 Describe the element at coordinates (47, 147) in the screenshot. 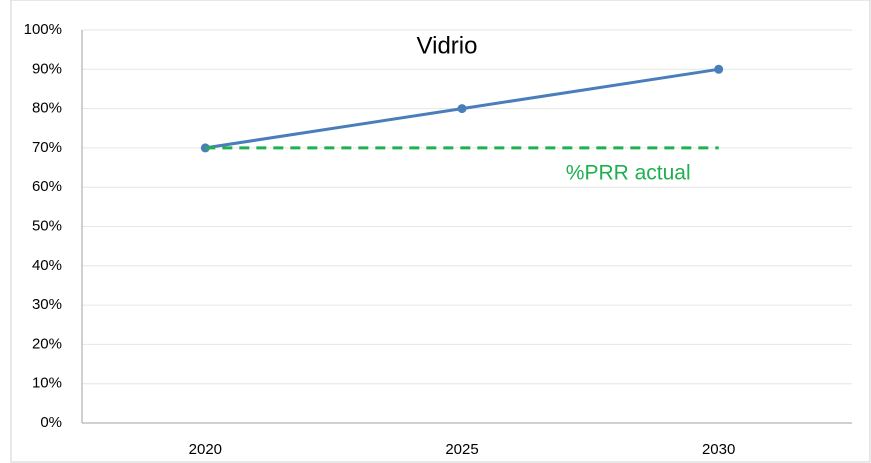

I see `y-tick-label: 70%` at that location.